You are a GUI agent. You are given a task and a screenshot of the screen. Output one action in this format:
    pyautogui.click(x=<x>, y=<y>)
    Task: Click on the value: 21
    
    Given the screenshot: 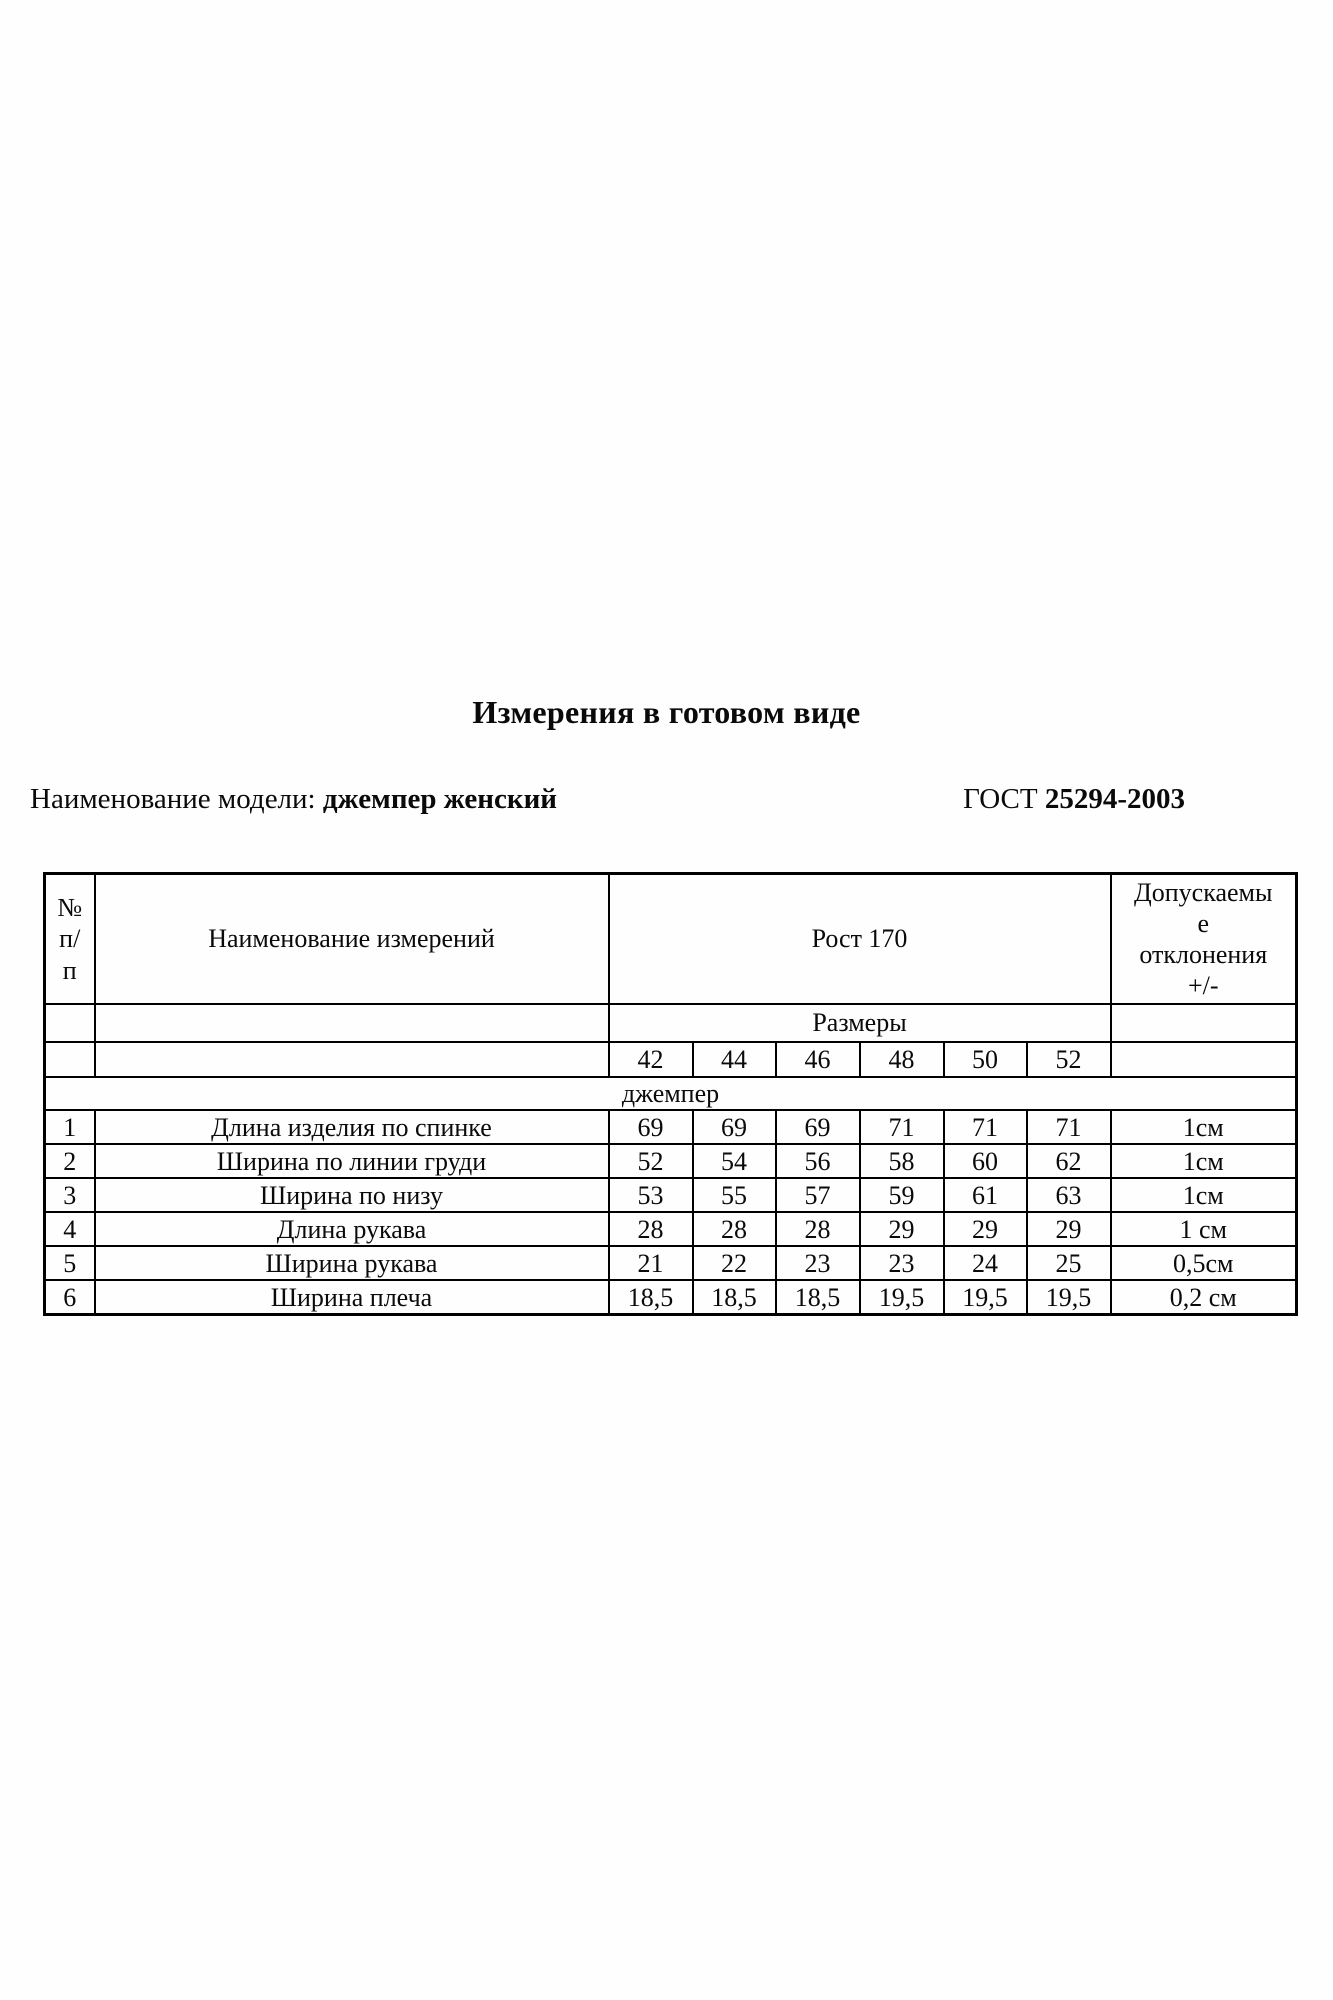 What is the action you would take?
    pyautogui.click(x=650, y=1263)
    